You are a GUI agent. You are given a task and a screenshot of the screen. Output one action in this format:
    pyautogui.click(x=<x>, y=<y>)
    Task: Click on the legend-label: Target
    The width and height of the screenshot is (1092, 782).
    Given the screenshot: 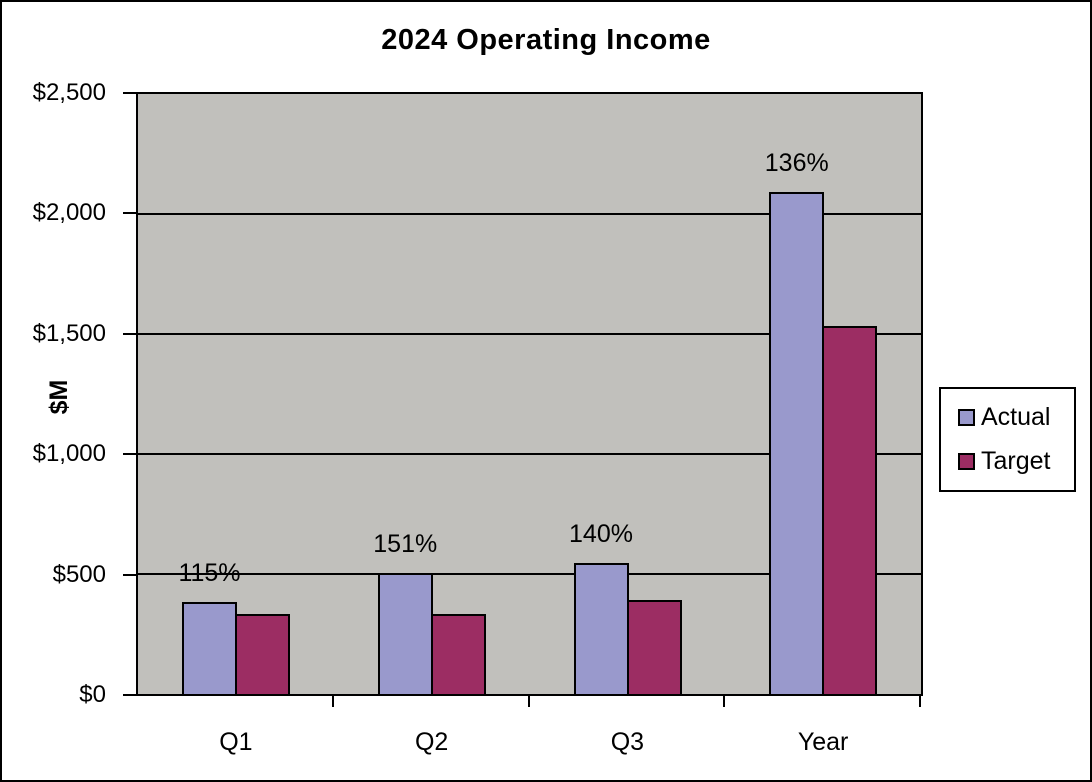 What is the action you would take?
    pyautogui.click(x=1016, y=460)
    